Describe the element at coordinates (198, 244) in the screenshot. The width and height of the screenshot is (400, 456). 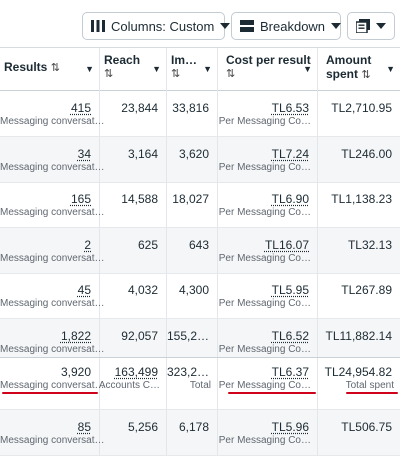
I see `impressions-value: 643` at that location.